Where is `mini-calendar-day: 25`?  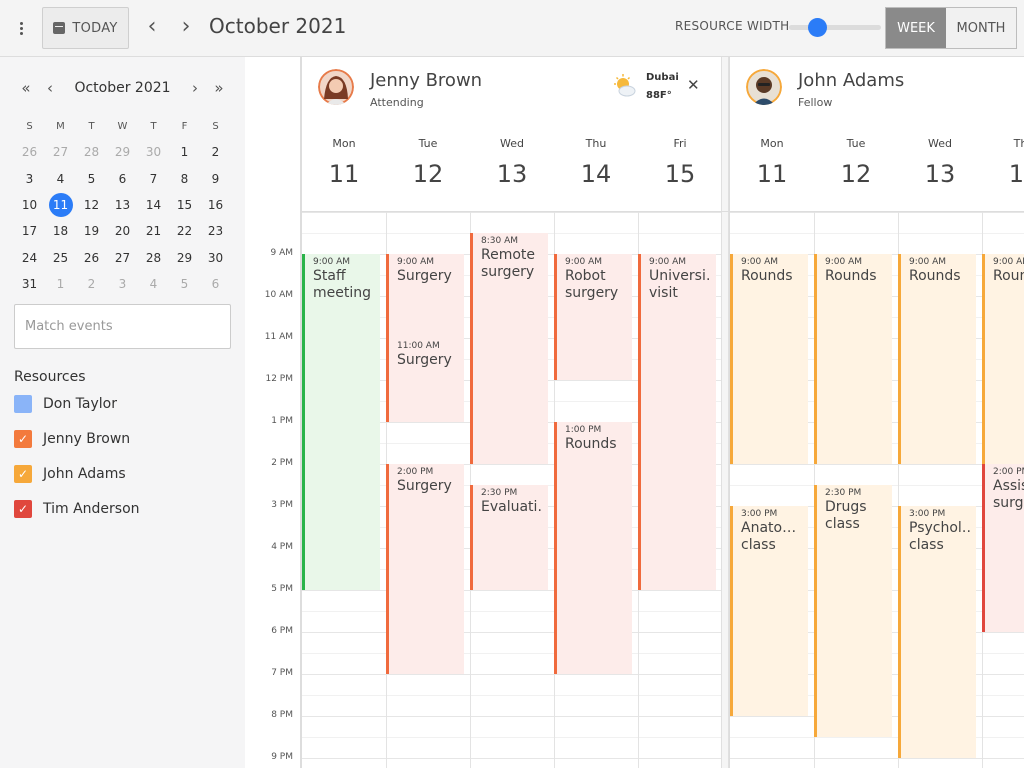
mini-calendar-day: 25 is located at coordinates (60, 258).